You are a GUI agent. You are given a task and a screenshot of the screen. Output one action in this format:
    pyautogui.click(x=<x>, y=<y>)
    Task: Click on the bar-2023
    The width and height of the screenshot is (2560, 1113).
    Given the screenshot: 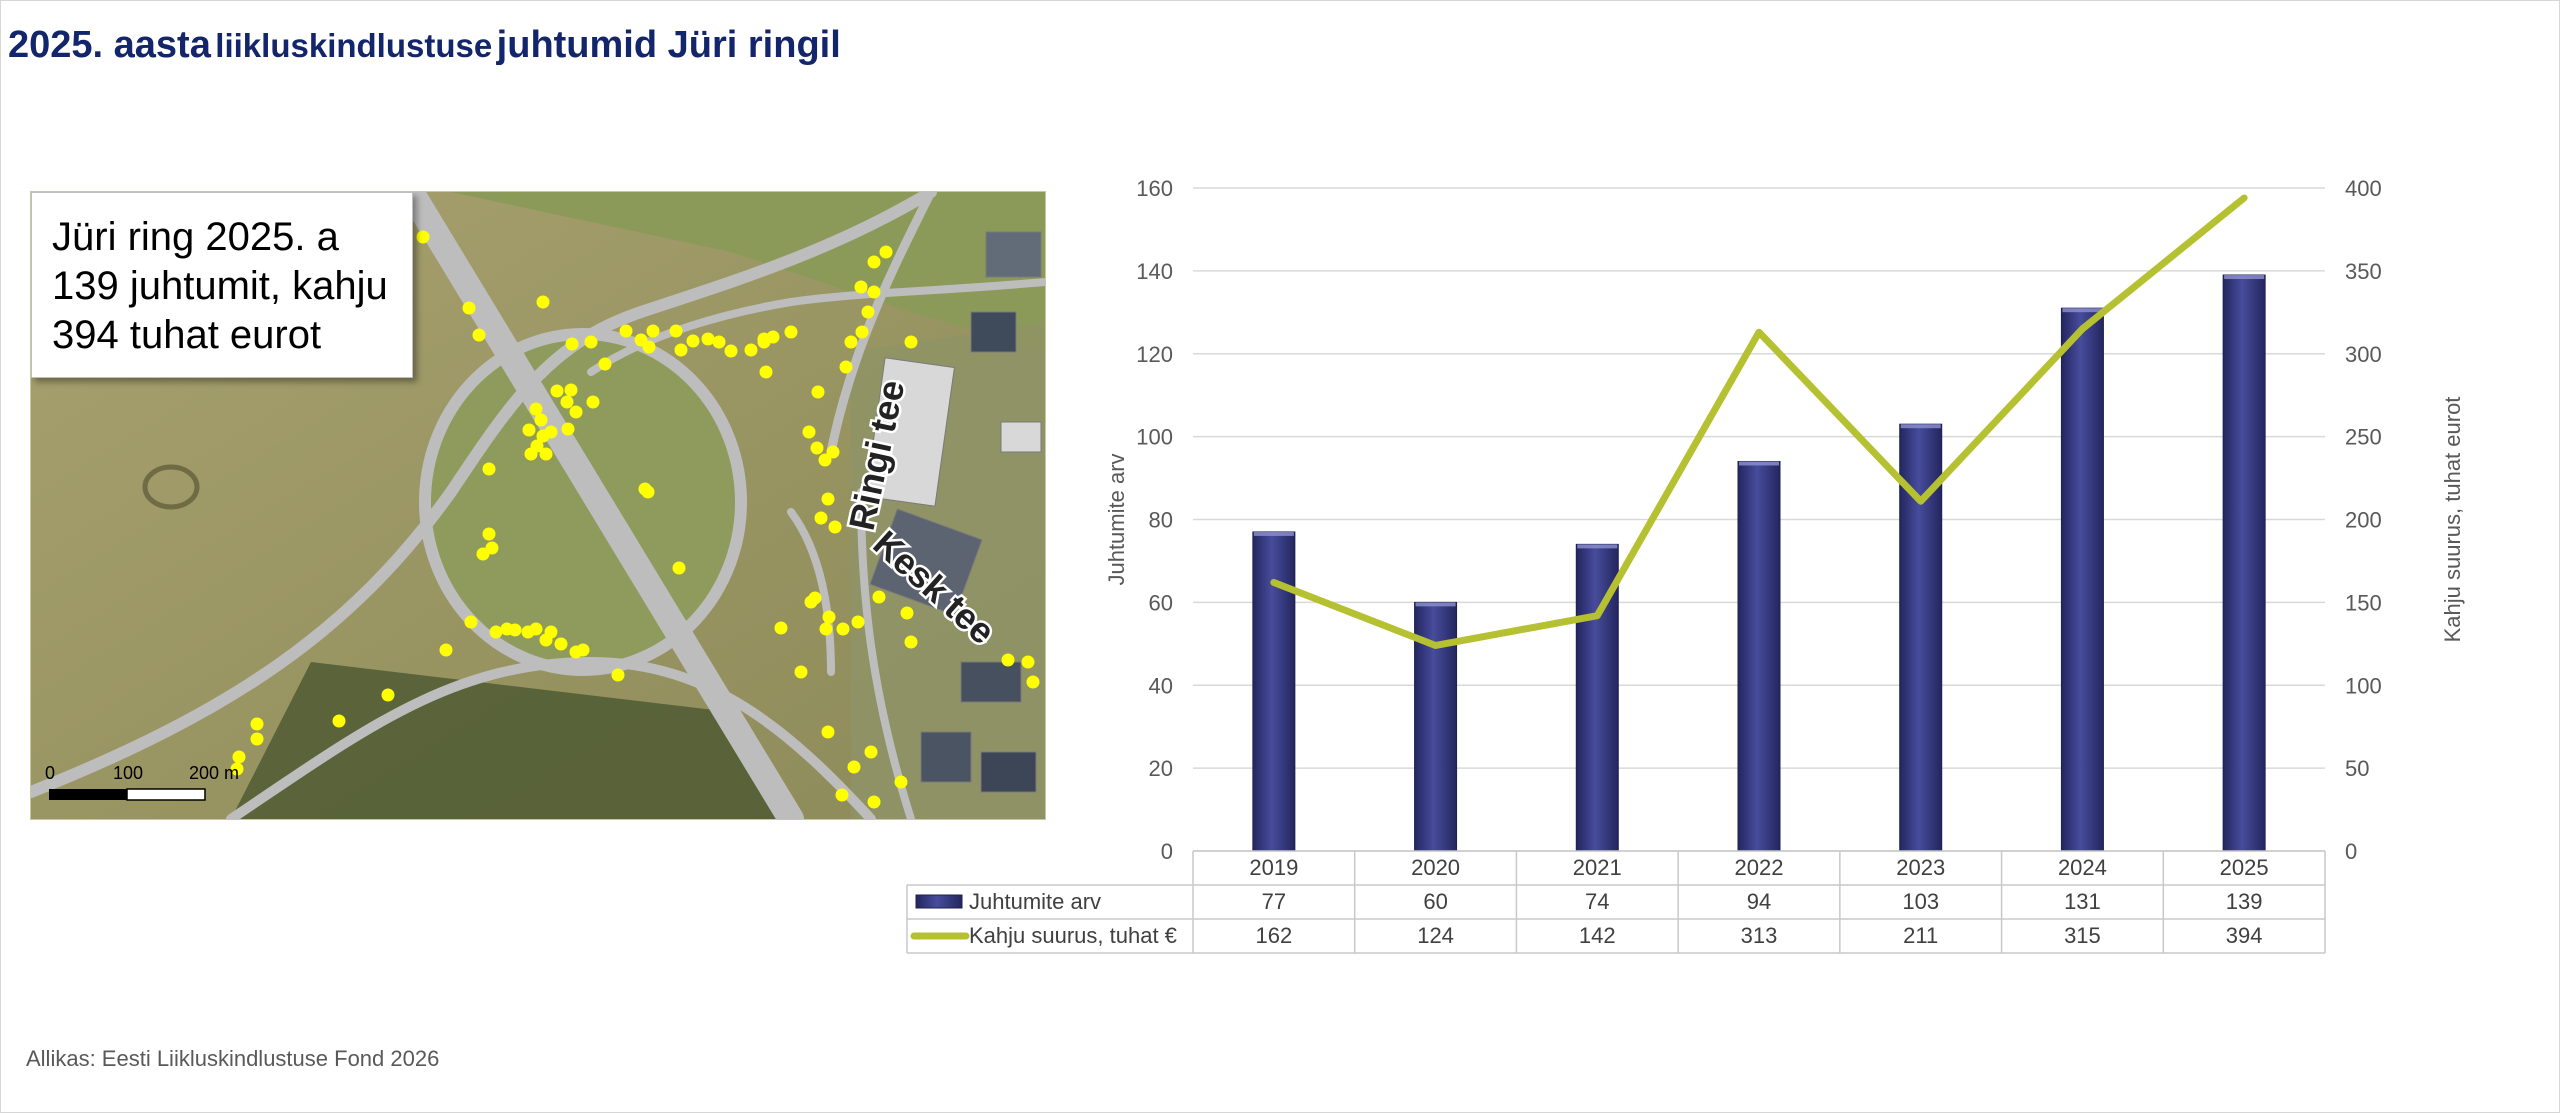 What is the action you would take?
    pyautogui.click(x=1921, y=637)
    